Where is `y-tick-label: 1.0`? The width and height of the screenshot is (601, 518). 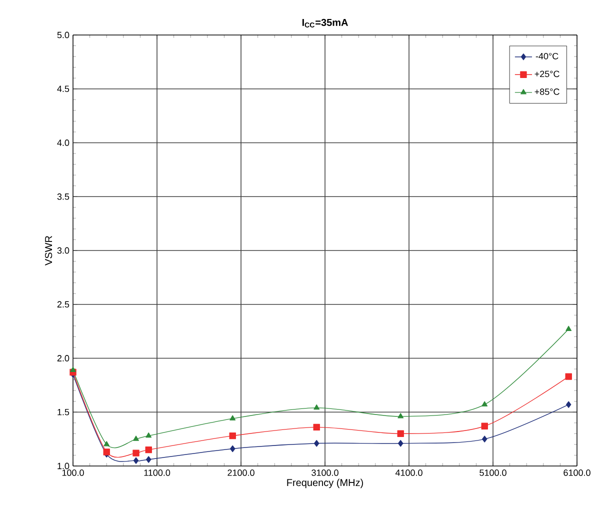 y-tick-label: 1.0 is located at coordinates (64, 466).